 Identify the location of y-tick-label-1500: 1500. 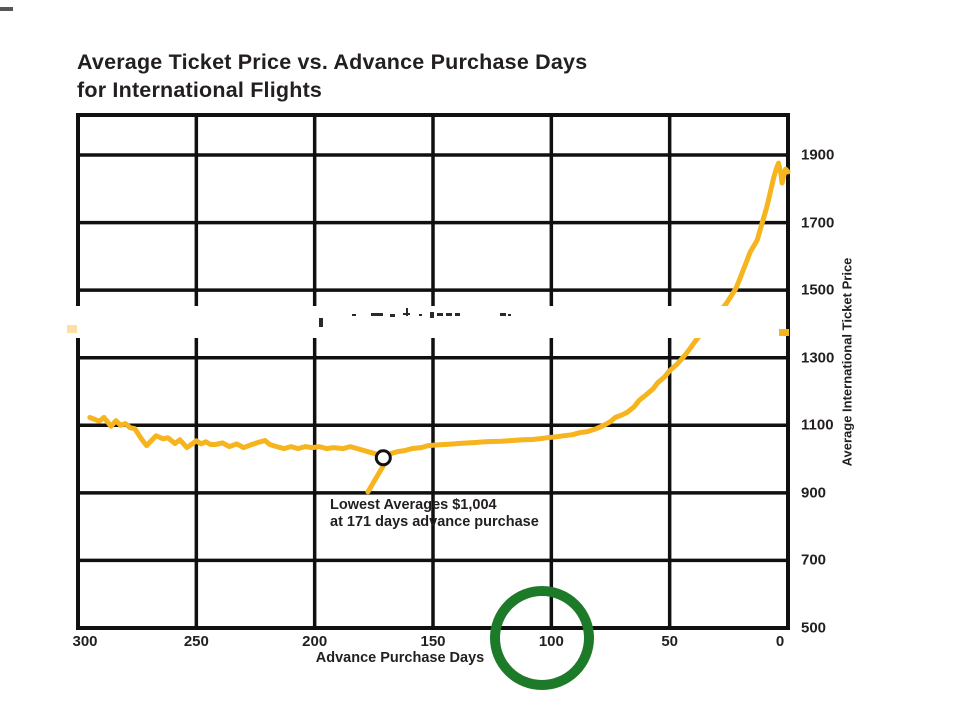
(818, 290).